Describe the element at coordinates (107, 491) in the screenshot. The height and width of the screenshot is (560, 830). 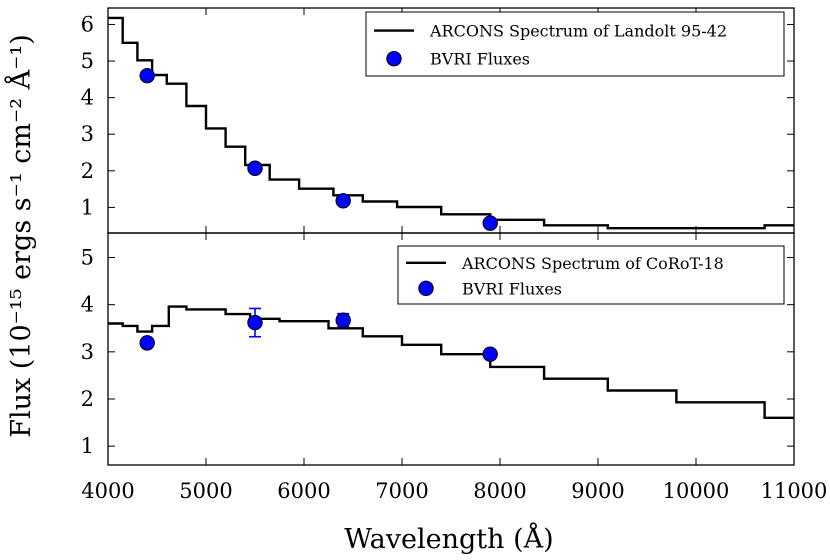
I see `x-tick-label: 4000` at that location.